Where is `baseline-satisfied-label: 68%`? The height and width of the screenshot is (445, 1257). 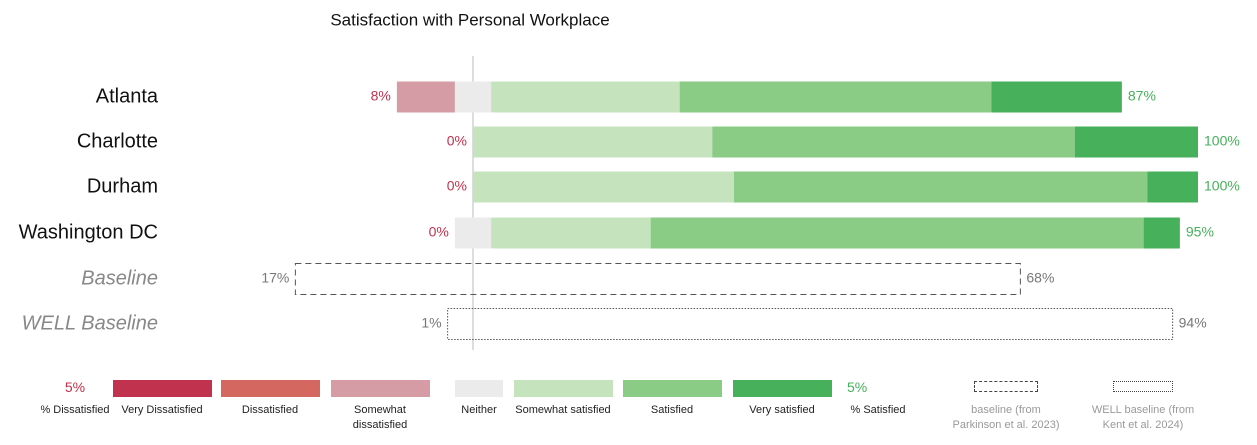
baseline-satisfied-label: 68% is located at coordinates (1040, 278).